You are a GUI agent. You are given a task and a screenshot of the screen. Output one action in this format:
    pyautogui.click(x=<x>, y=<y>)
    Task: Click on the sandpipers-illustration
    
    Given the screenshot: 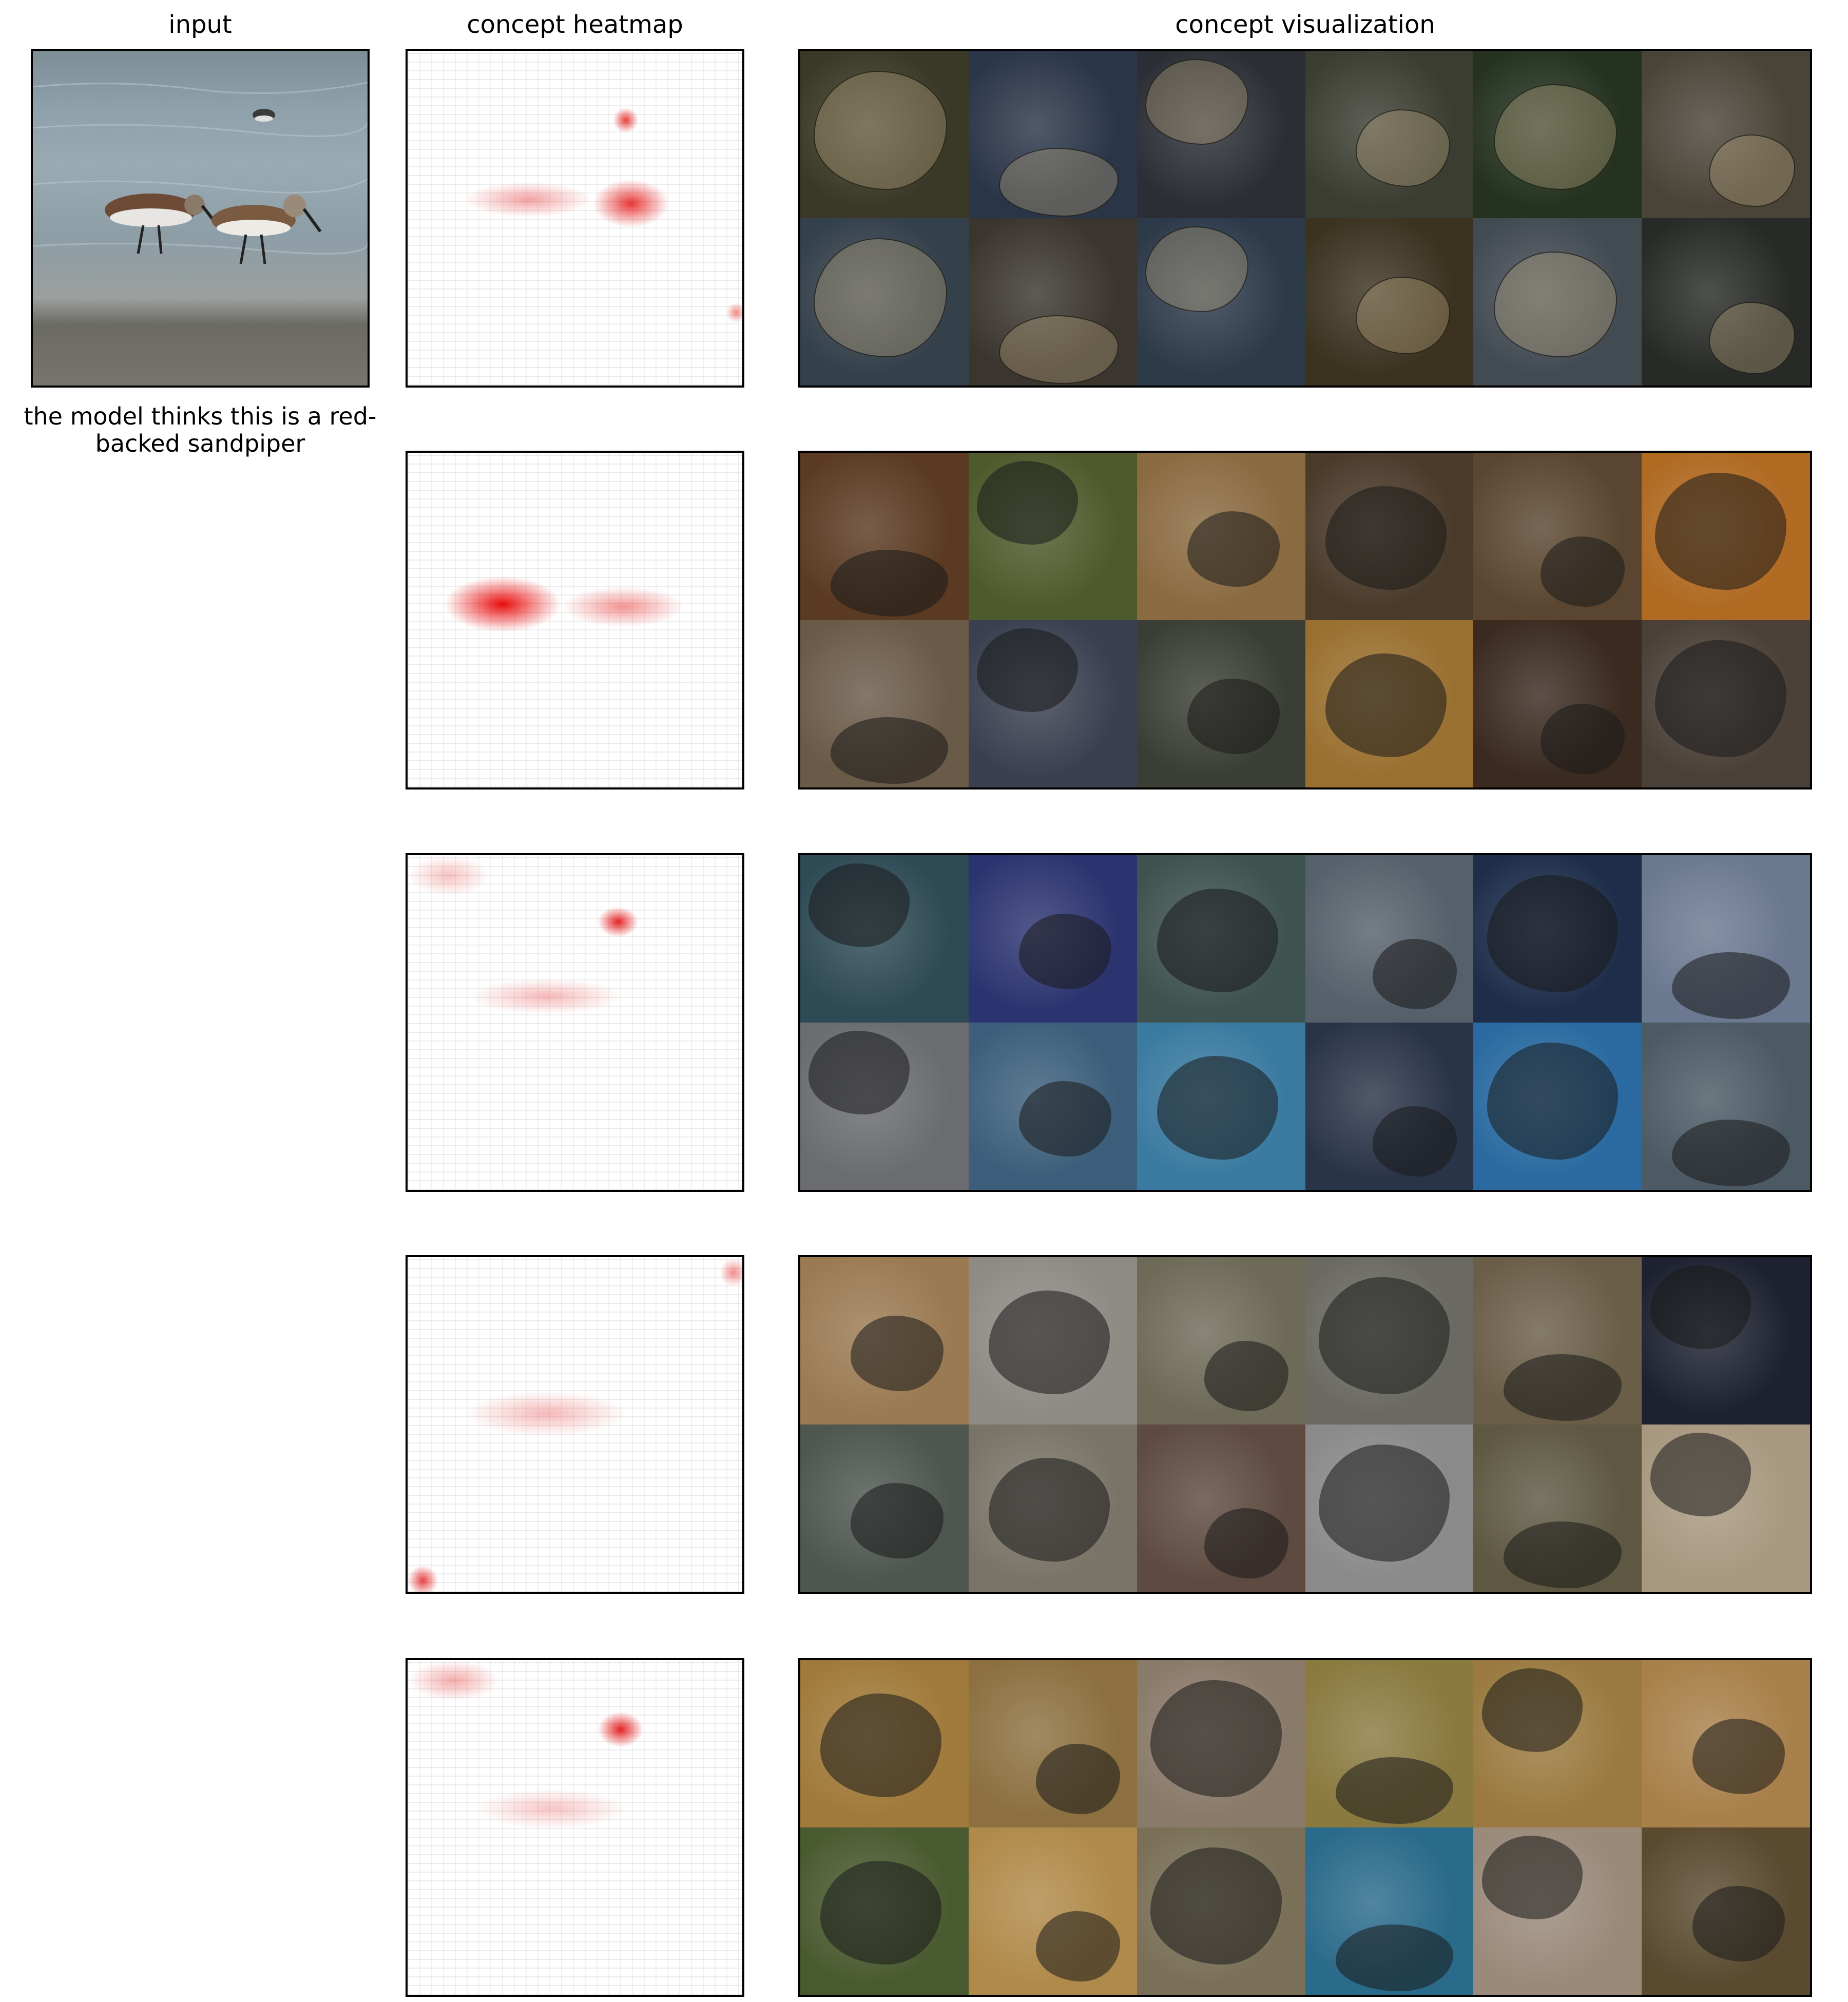 What is the action you would take?
    pyautogui.click(x=200, y=173)
    